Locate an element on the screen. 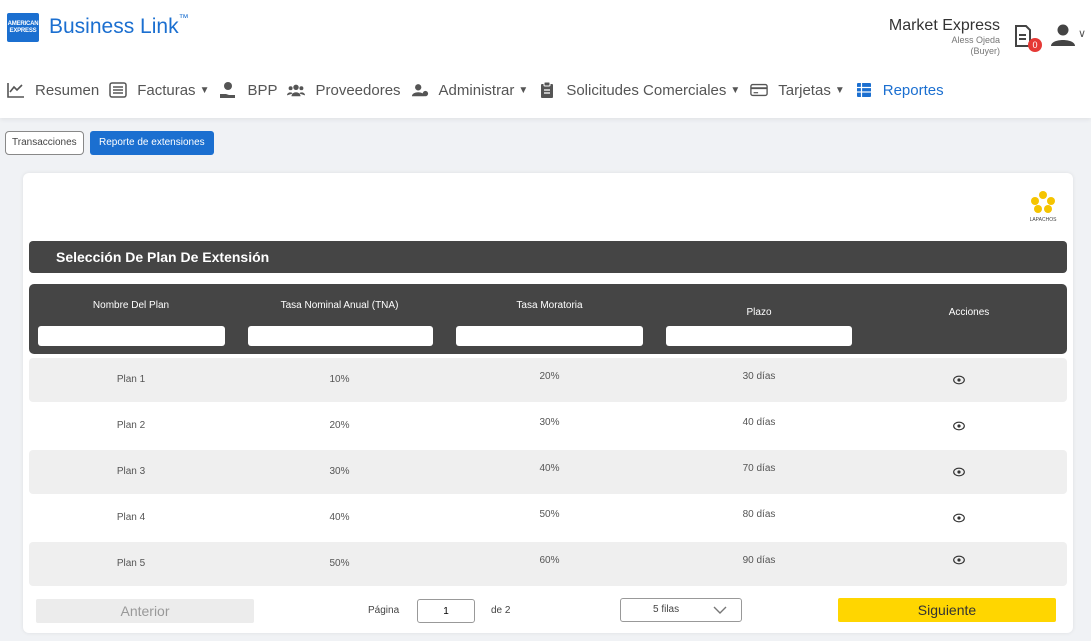 This screenshot has width=1091, height=641. invoice-icon is located at coordinates (118, 90).